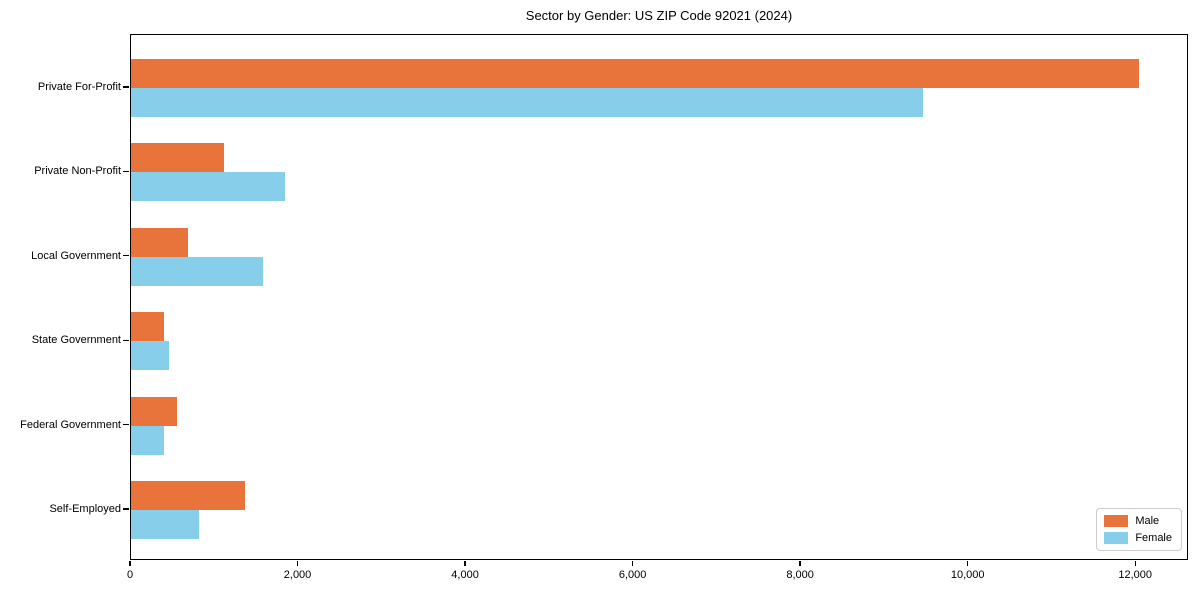 This screenshot has width=1200, height=600. What do you see at coordinates (527, 102) in the screenshot?
I see `bar-female-private-for-profit` at bounding box center [527, 102].